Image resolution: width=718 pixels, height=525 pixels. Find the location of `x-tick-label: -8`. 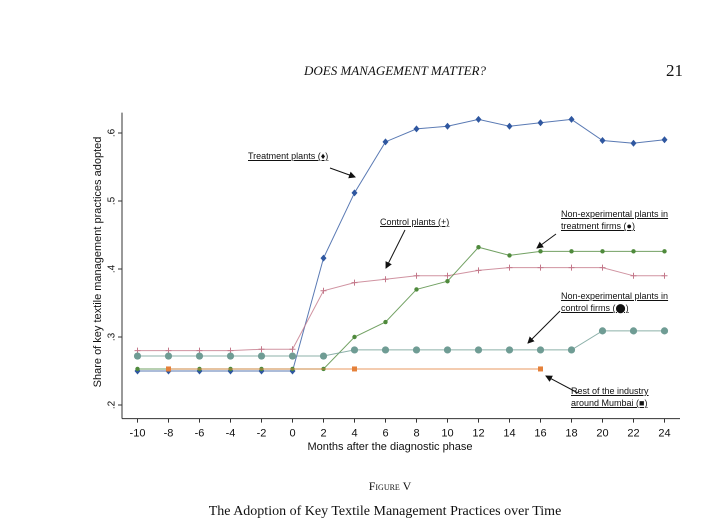

x-tick-label: -8 is located at coordinates (169, 434).